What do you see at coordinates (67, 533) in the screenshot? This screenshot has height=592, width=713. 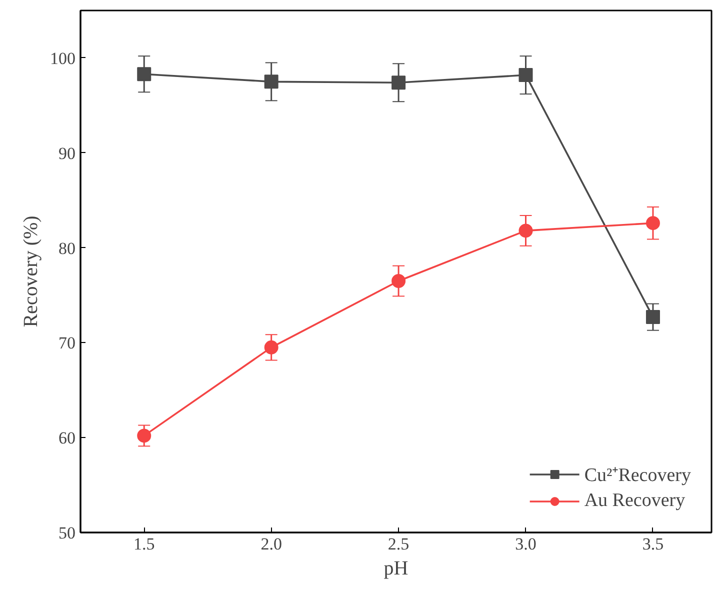 I see `y-tick-label: 50` at bounding box center [67, 533].